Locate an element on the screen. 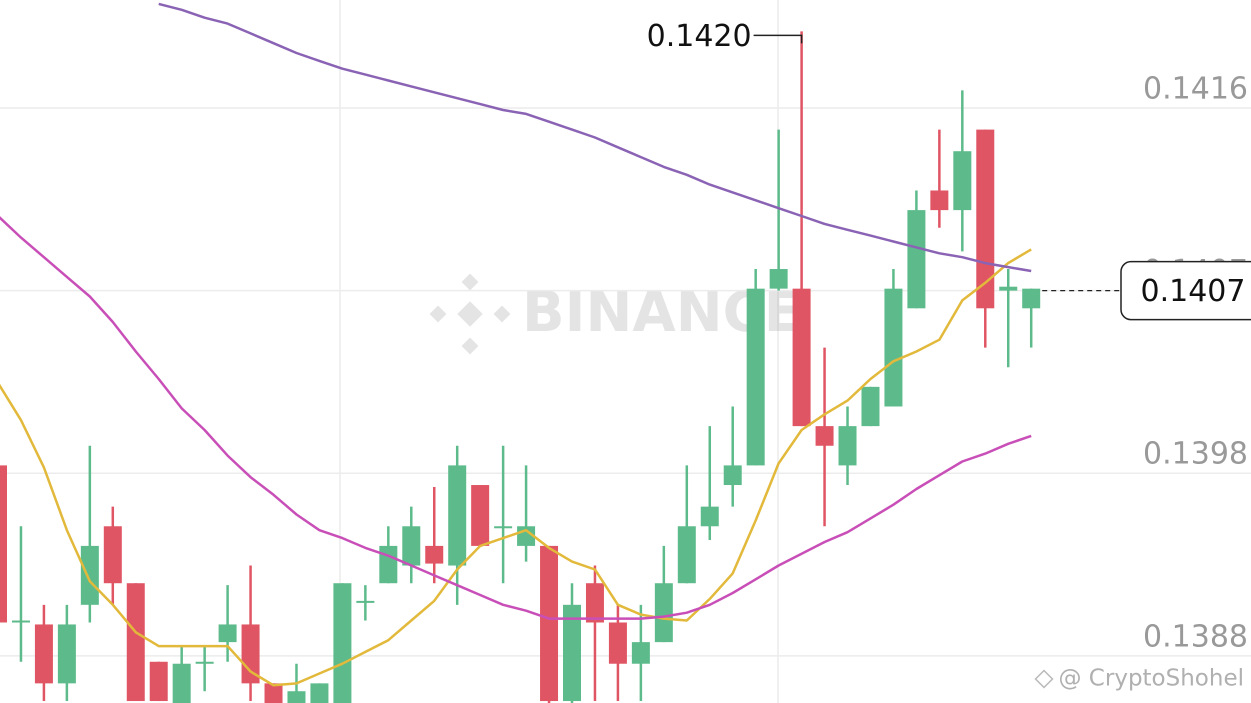 This screenshot has height=703, width=1251. last-price-box is located at coordinates (1185, 290).